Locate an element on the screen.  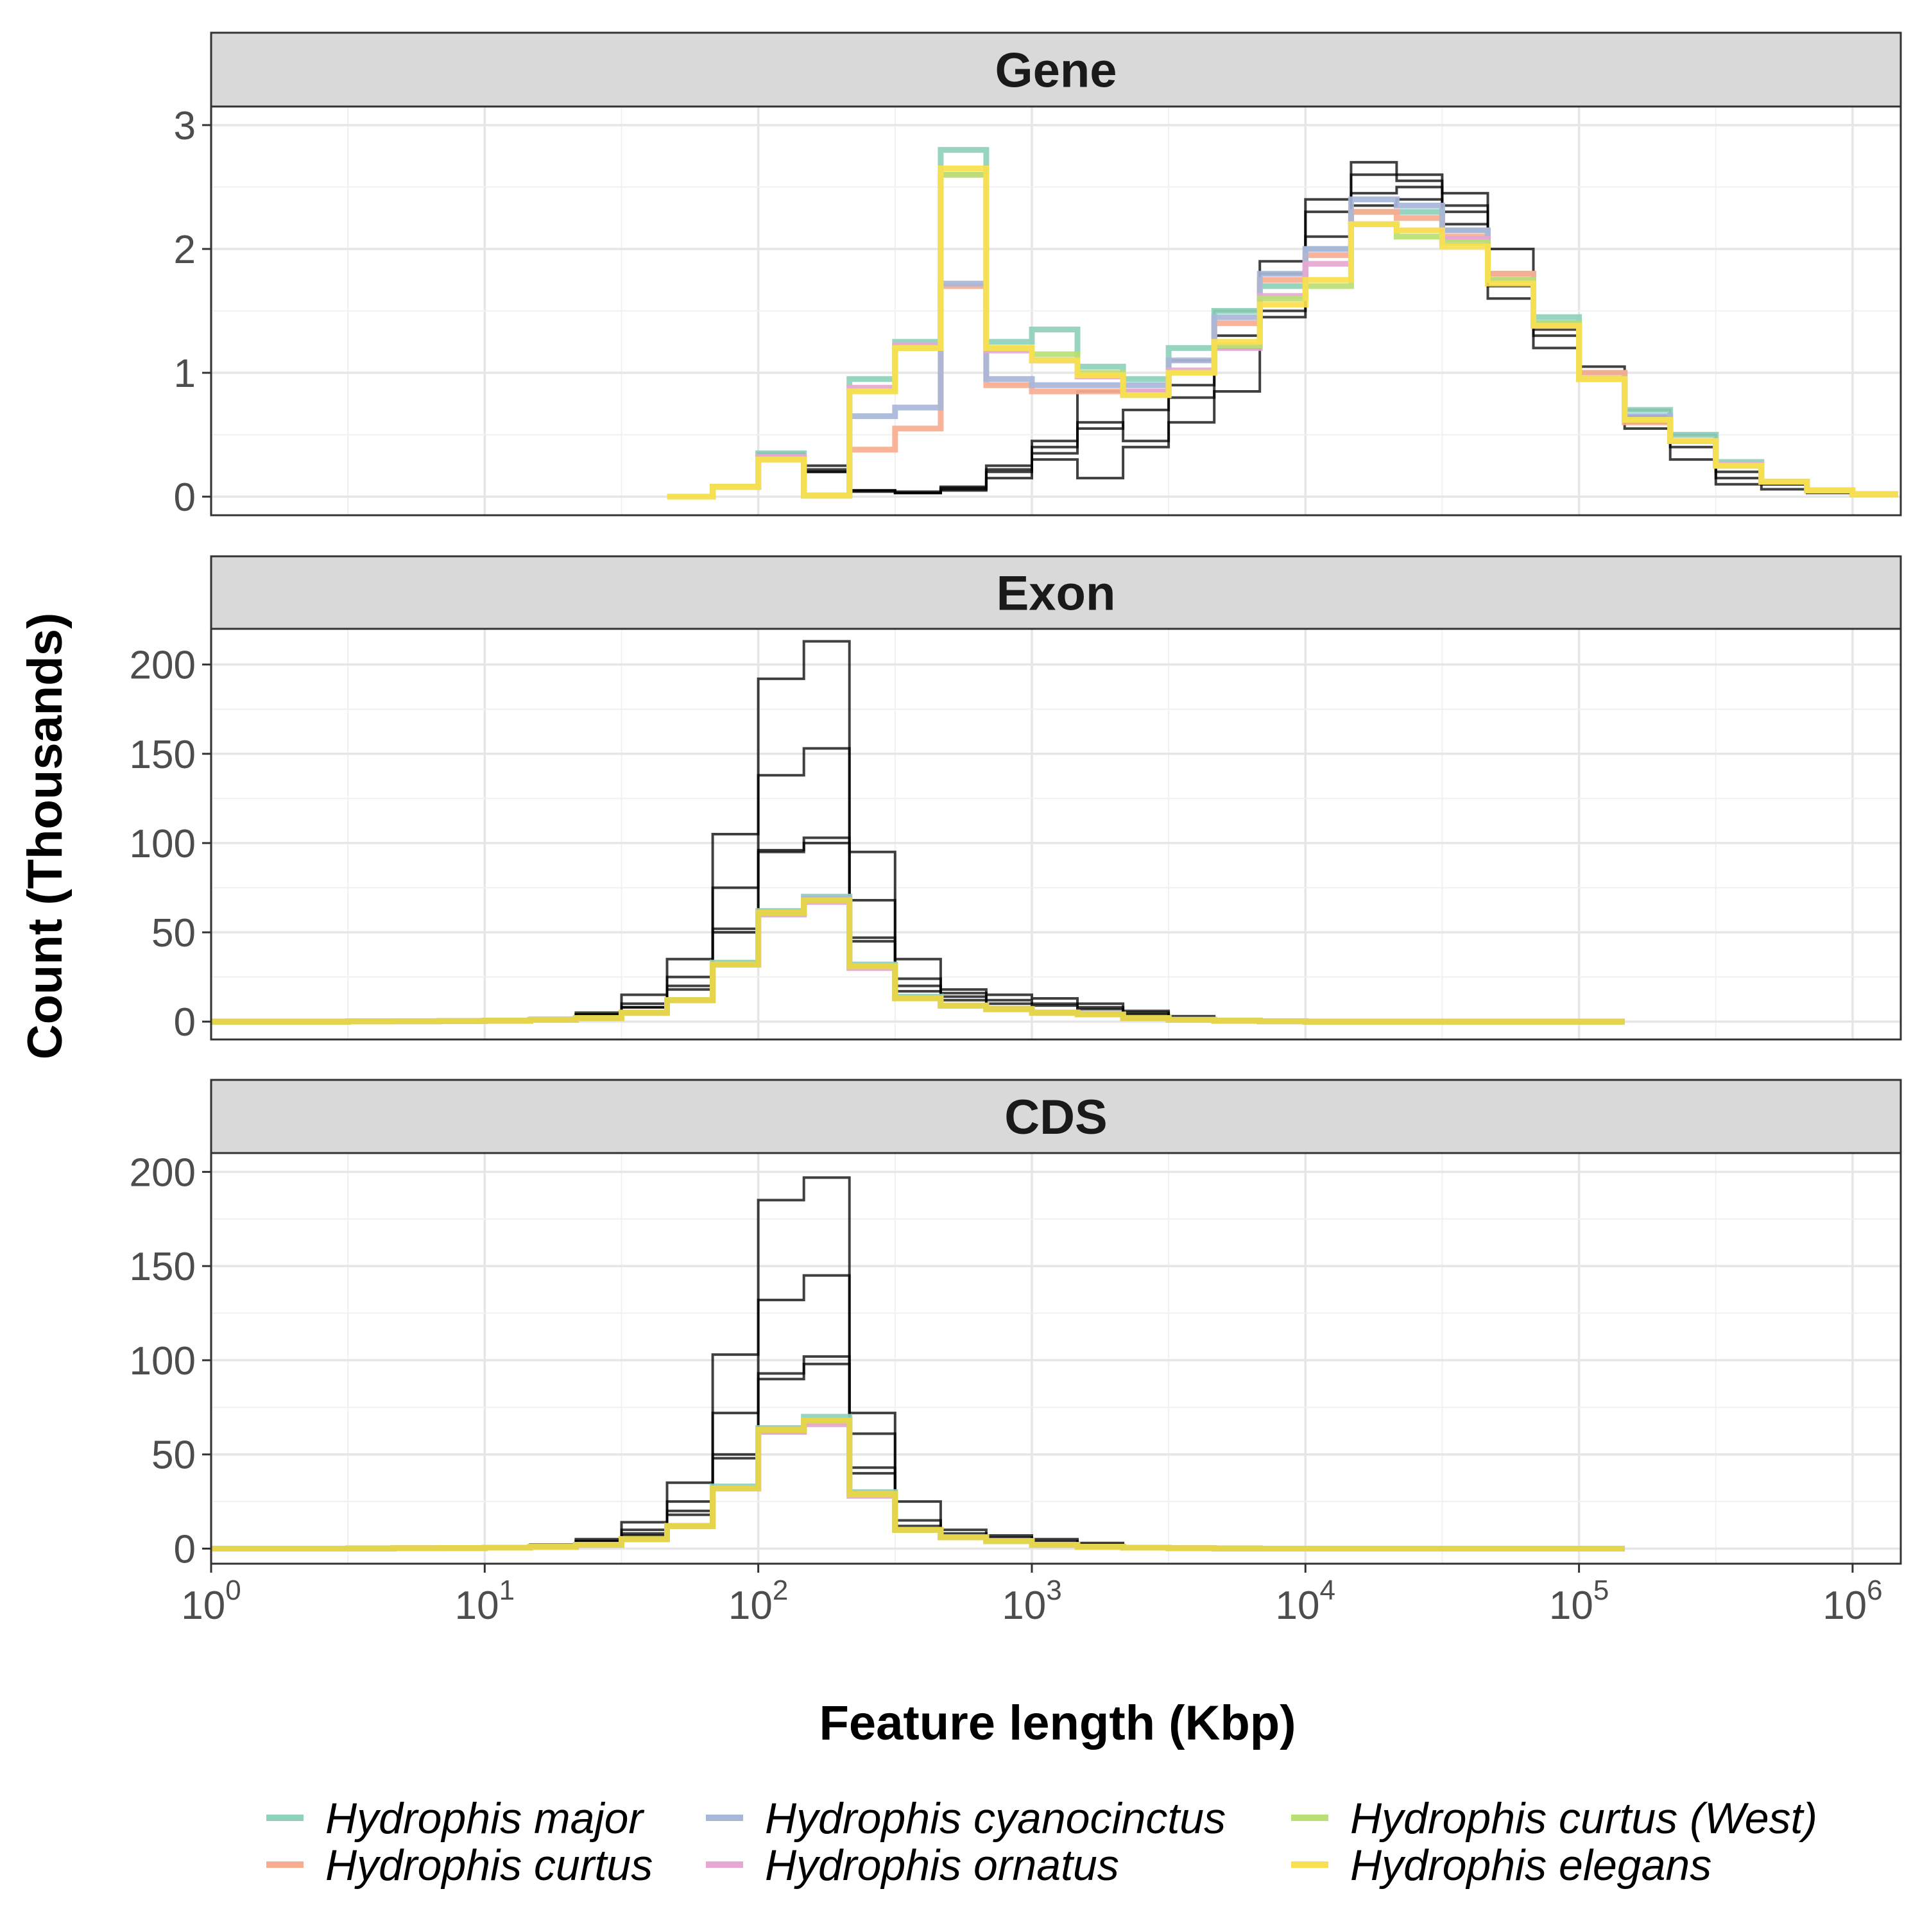
x-tick-label: 10³ is located at coordinates (1031, 1601).